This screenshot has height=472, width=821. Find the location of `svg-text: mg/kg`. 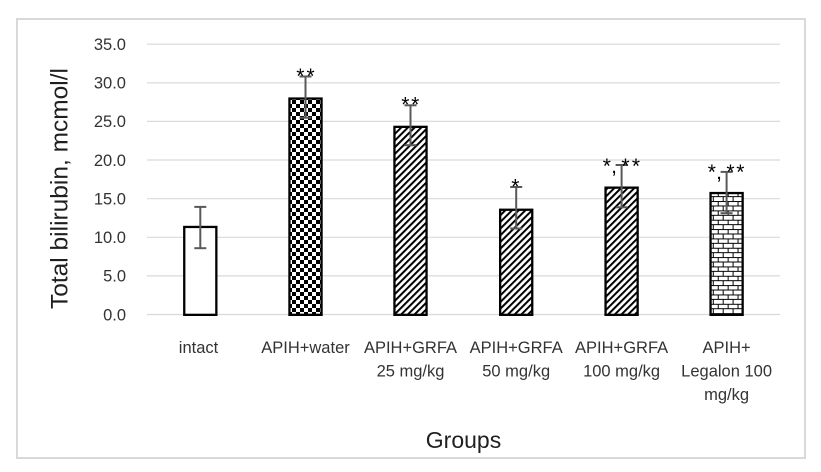

svg-text: mg/kg is located at coordinates (726, 395).